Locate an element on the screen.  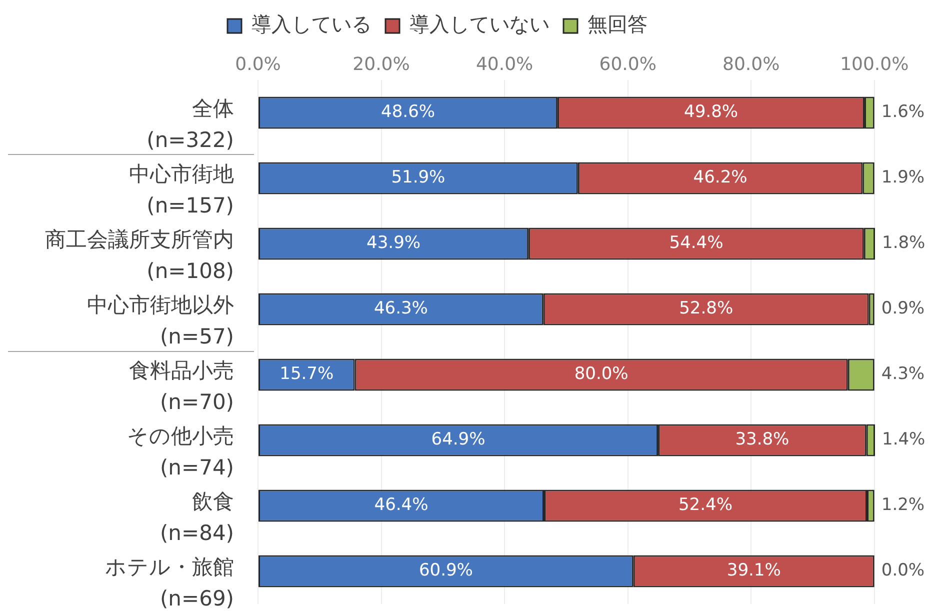
y-tick-label: ホテル・旅館 (n=69) is located at coordinates (169, 582).